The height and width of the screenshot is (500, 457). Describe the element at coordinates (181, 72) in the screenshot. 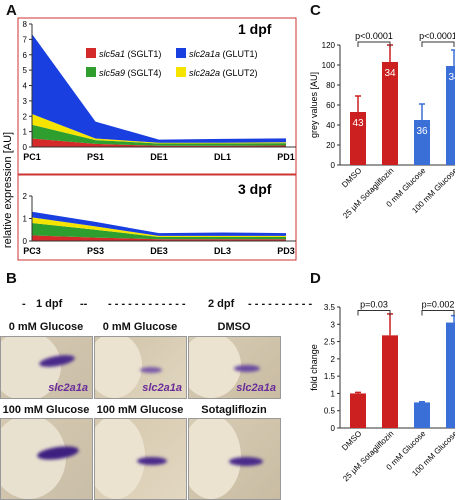

I see `legend-swatch-slc2a2a` at that location.